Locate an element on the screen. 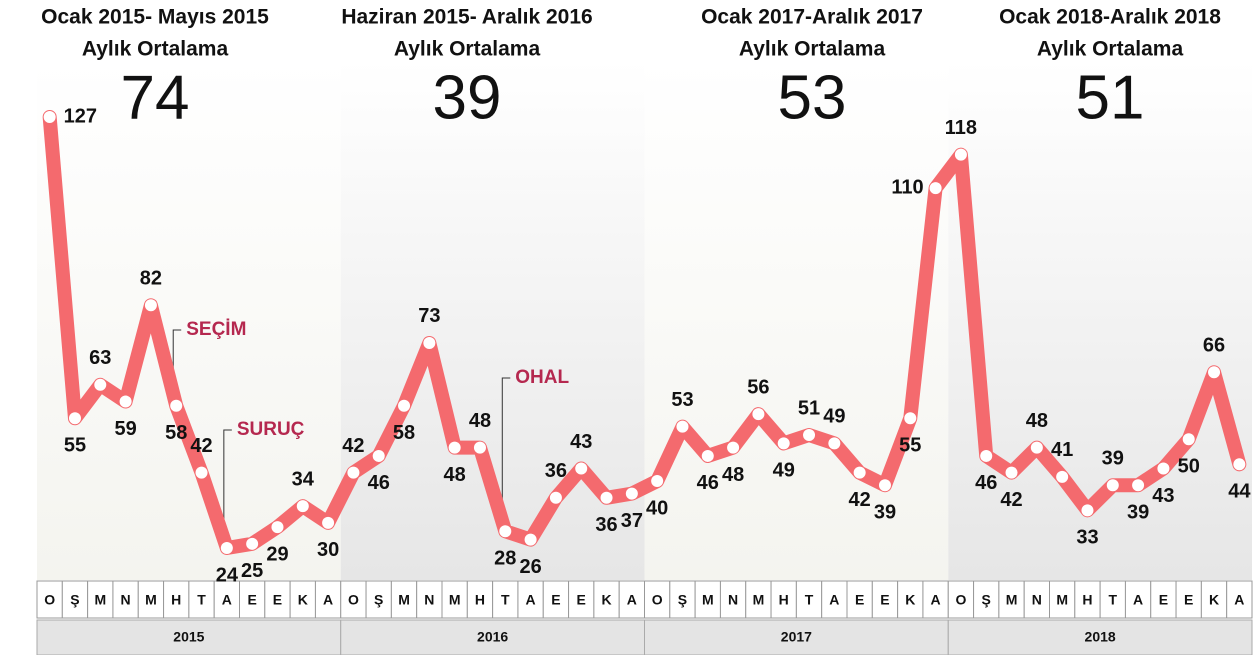 Image resolution: width=1255 pixels, height=655 pixels. data-label: 44 is located at coordinates (1239, 492).